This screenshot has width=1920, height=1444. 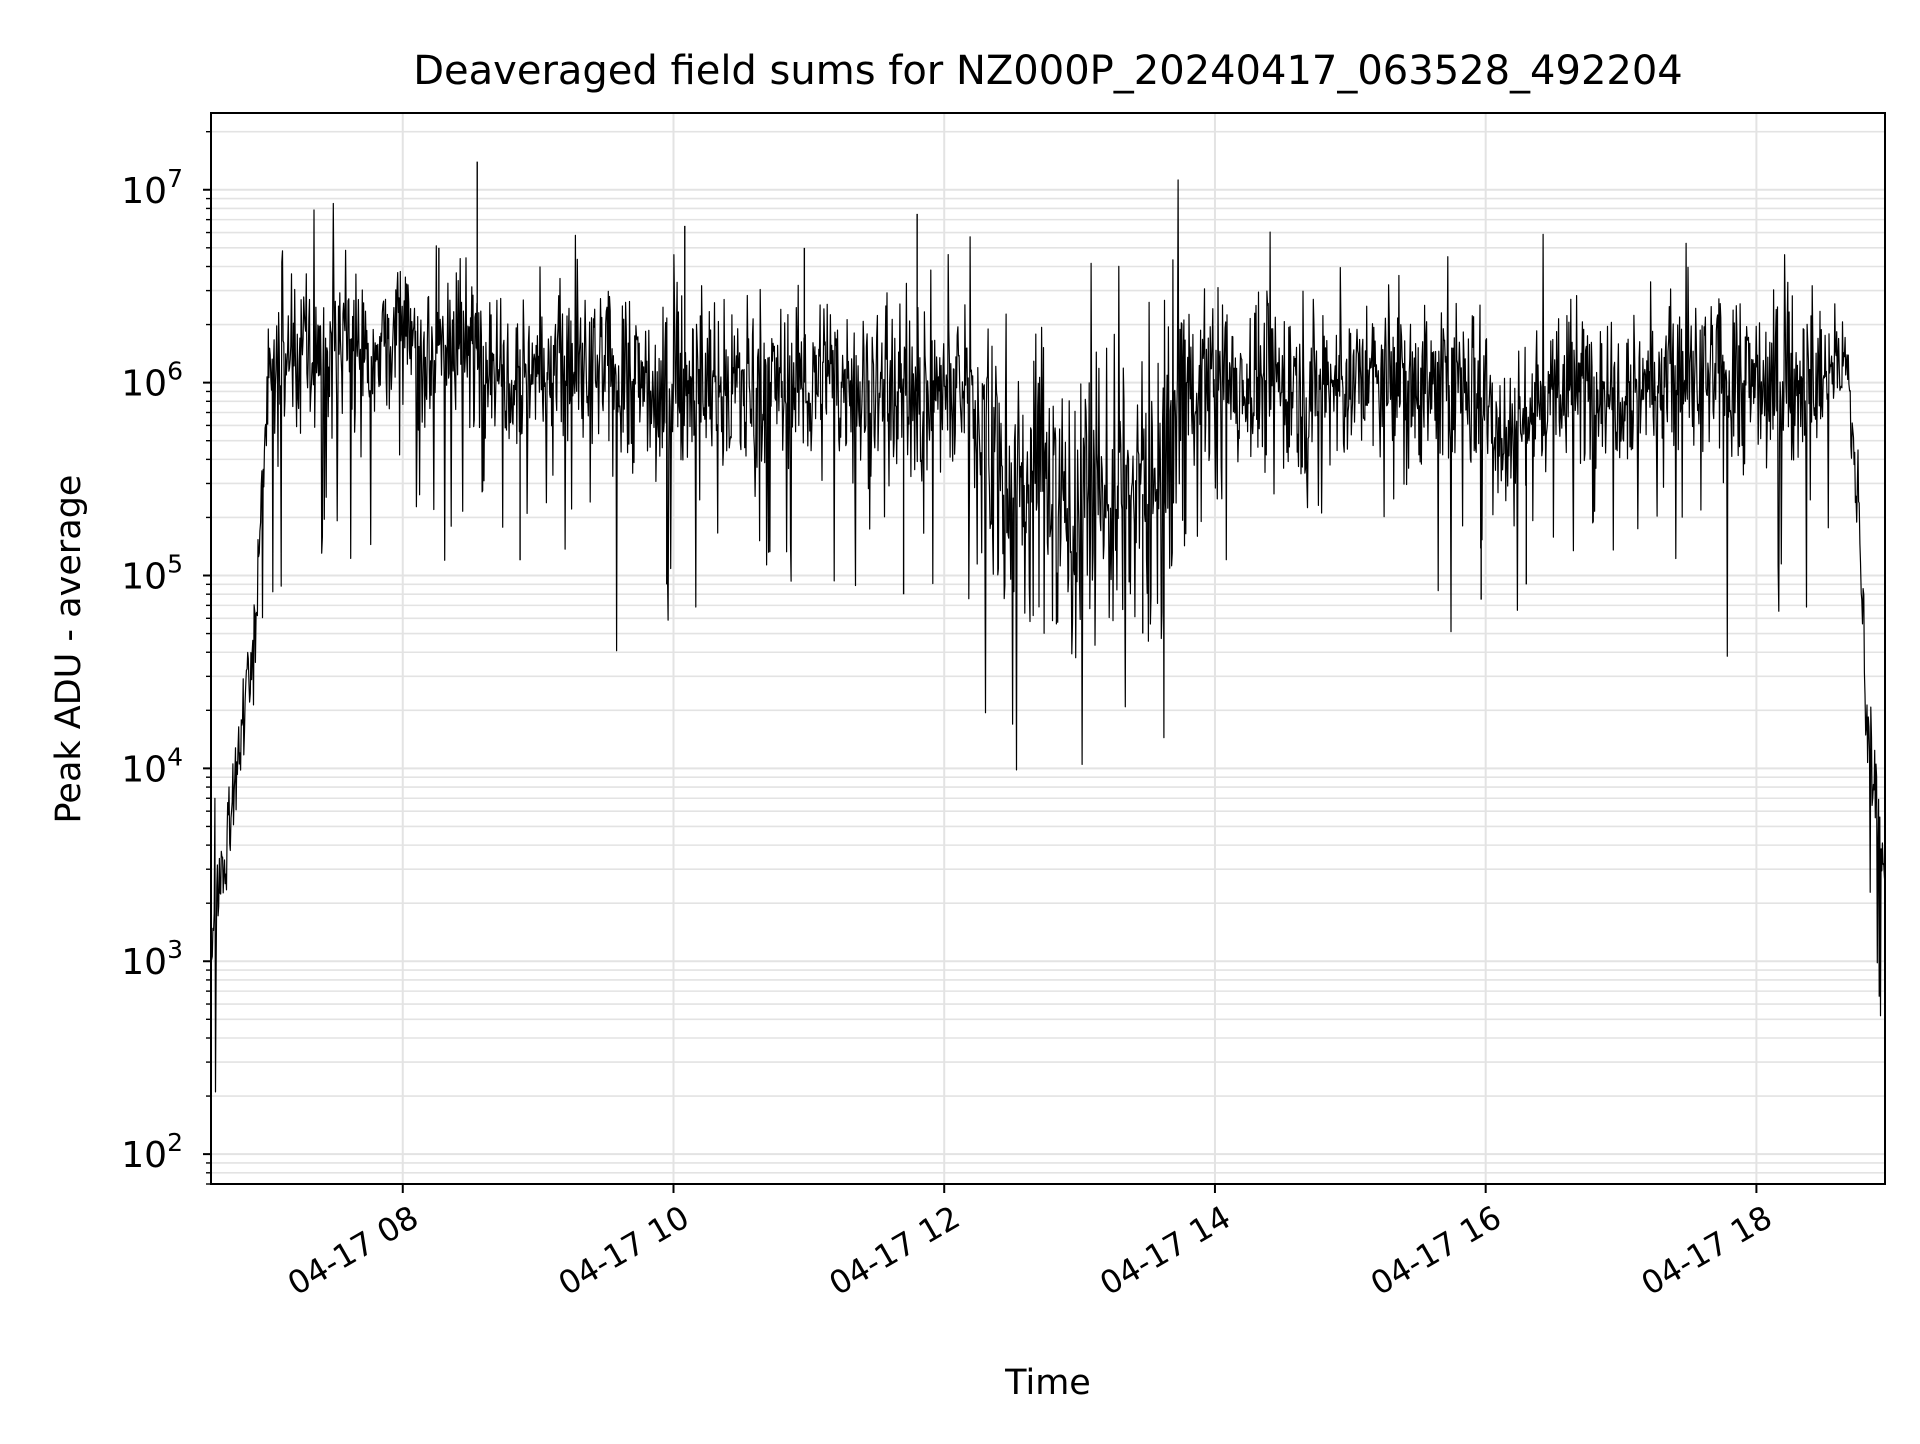 What do you see at coordinates (152, 766) in the screenshot?
I see `y-tick-label: 10⁴` at bounding box center [152, 766].